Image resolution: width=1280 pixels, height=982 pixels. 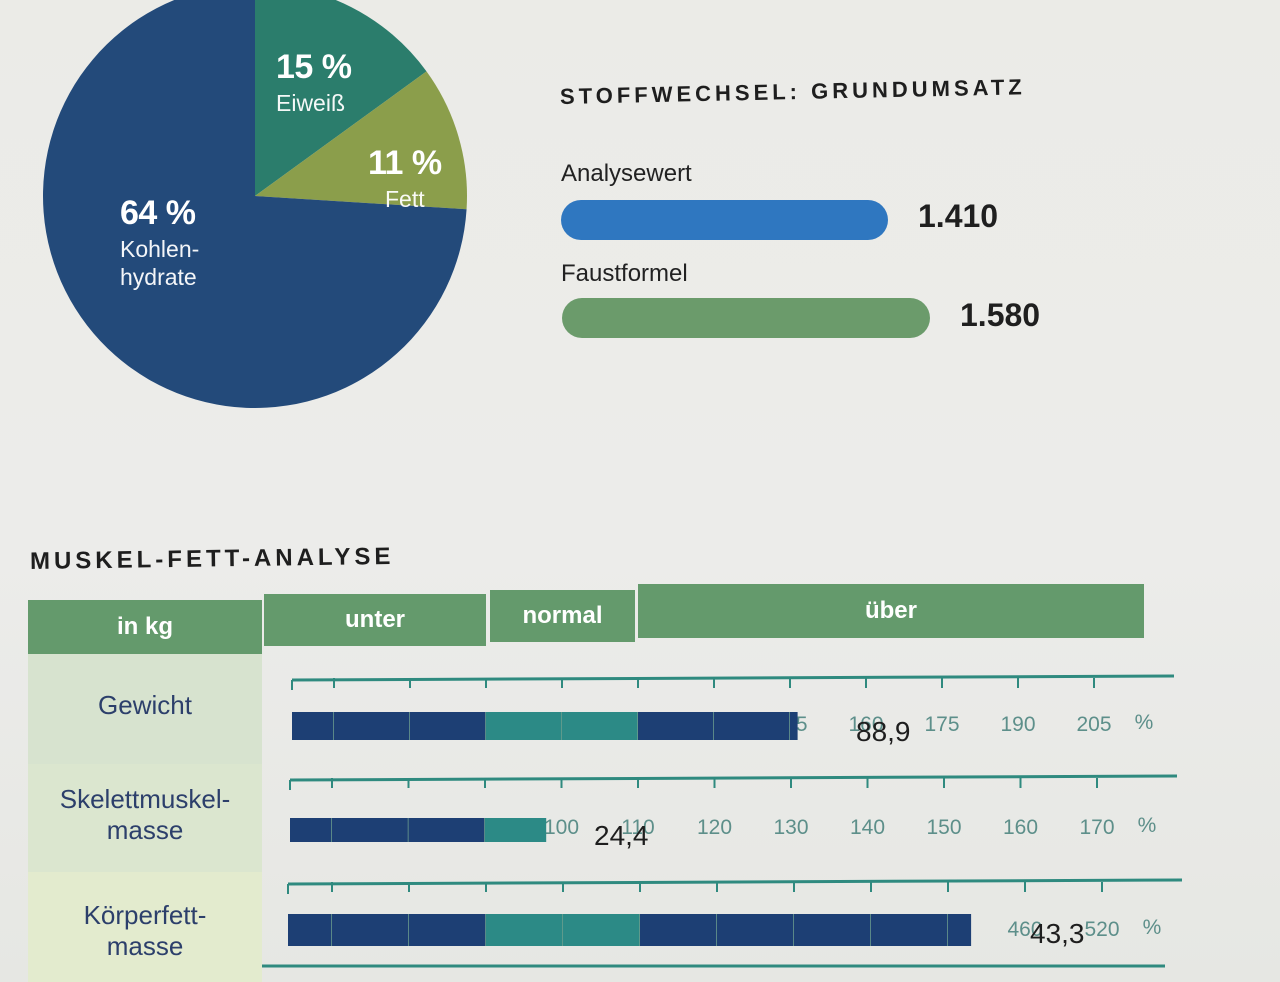 I want to click on row-label-weight: Gewicht, so click(x=145, y=705).